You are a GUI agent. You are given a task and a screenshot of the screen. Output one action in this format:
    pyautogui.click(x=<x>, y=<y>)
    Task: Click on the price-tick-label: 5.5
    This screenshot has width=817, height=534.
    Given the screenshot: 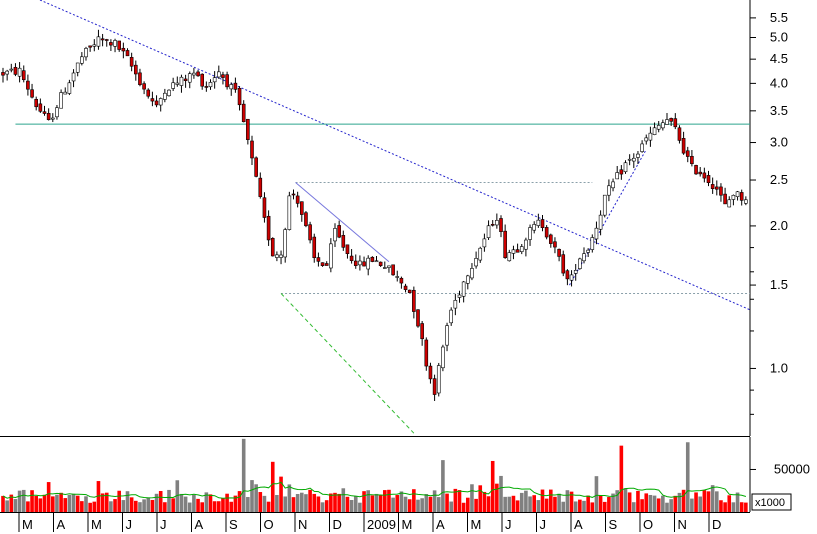 What is the action you would take?
    pyautogui.click(x=779, y=17)
    